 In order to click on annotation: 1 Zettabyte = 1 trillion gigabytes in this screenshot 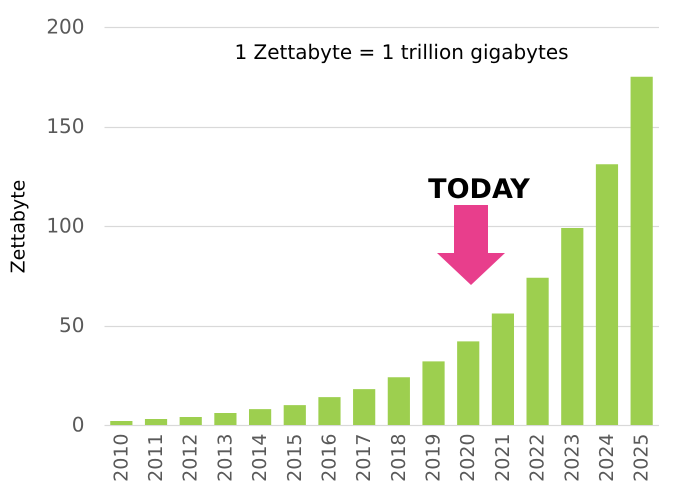, I will do `click(401, 52)`.